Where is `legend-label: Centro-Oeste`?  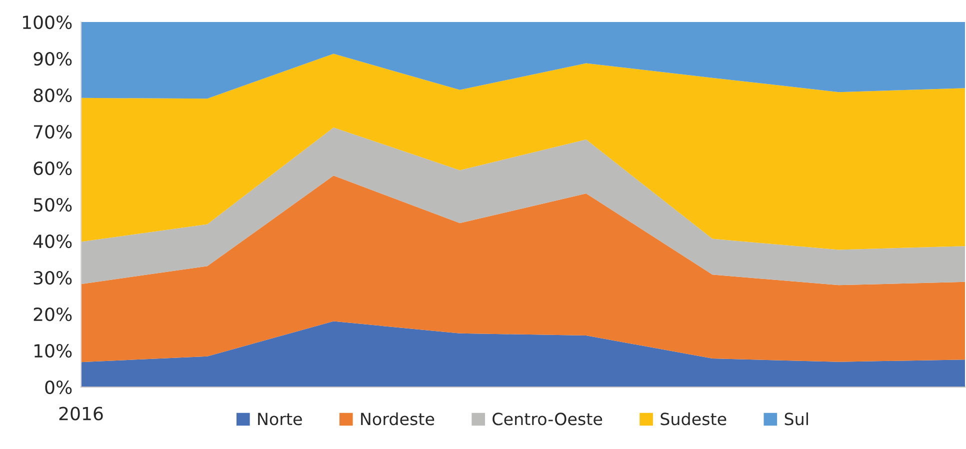 legend-label: Centro-Oeste is located at coordinates (547, 419).